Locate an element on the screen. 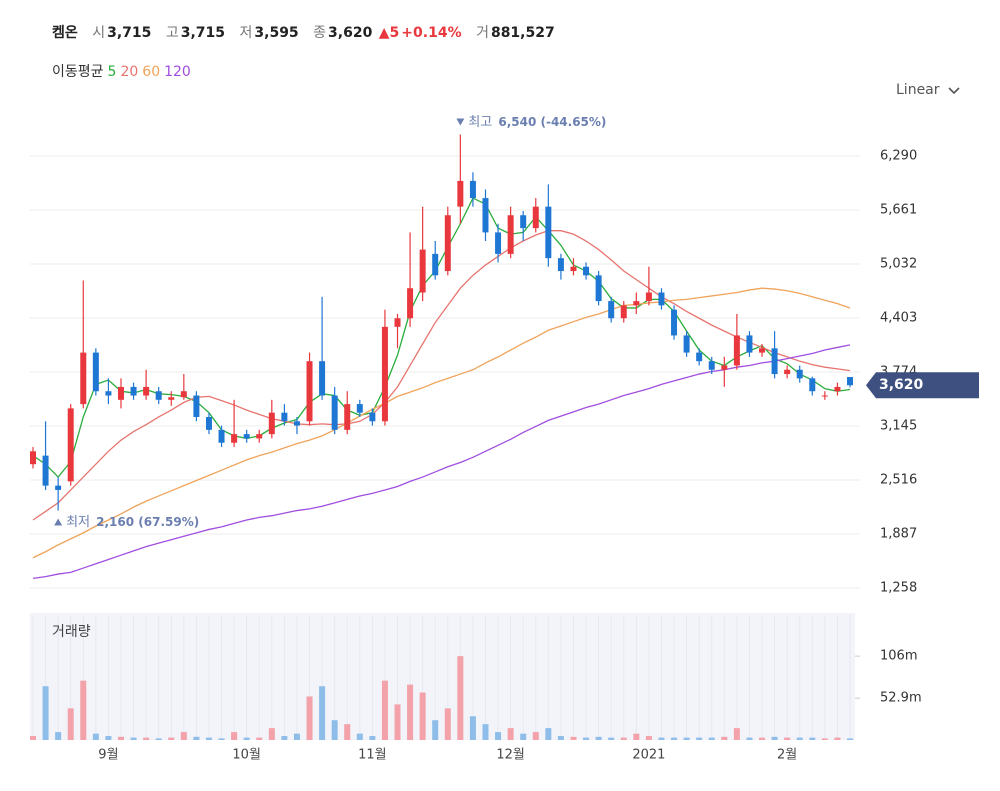 Image resolution: width=1000 pixels, height=791 pixels. value: 3,620 is located at coordinates (350, 33).